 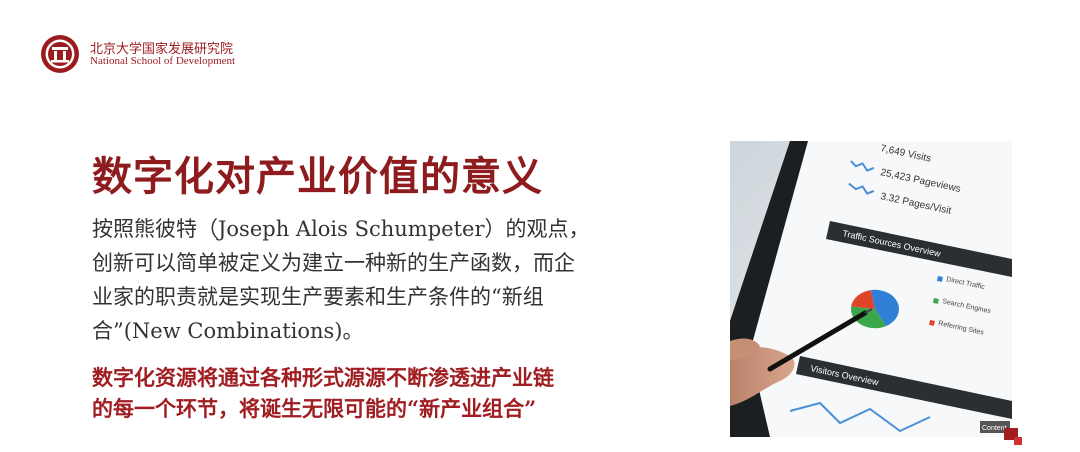 I want to click on content-button-label: Content, so click(x=994, y=428).